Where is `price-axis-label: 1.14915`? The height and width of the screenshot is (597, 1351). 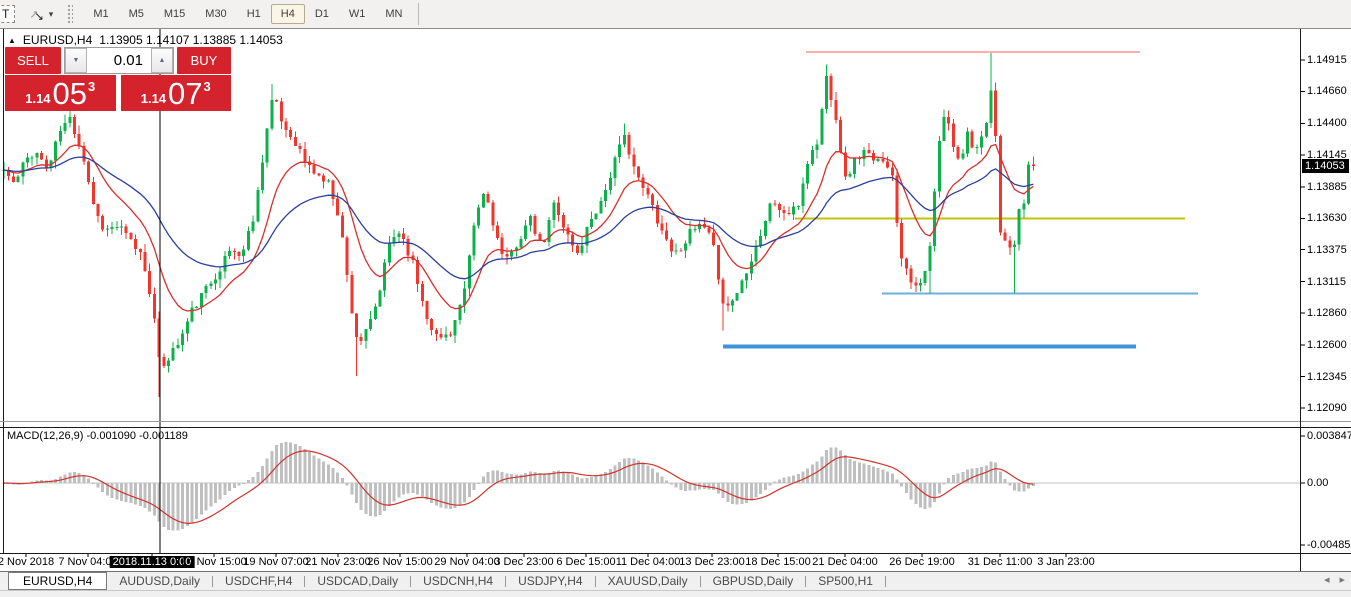
price-axis-label: 1.14915 is located at coordinates (1327, 60).